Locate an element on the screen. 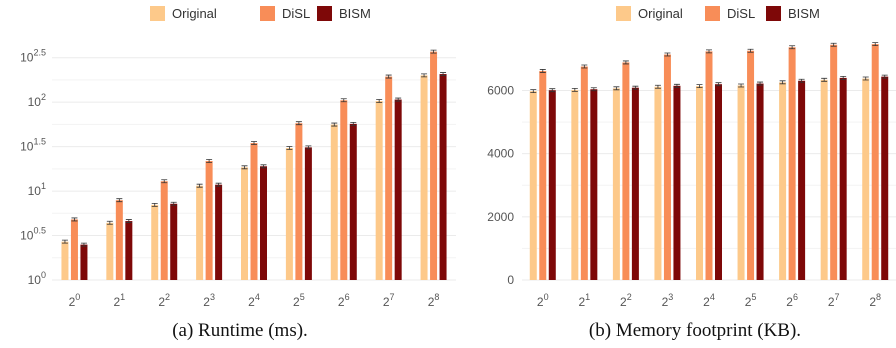 Image resolution: width=896 pixels, height=348 pixels. x-tick-label-exponent: 0 is located at coordinates (77, 297).